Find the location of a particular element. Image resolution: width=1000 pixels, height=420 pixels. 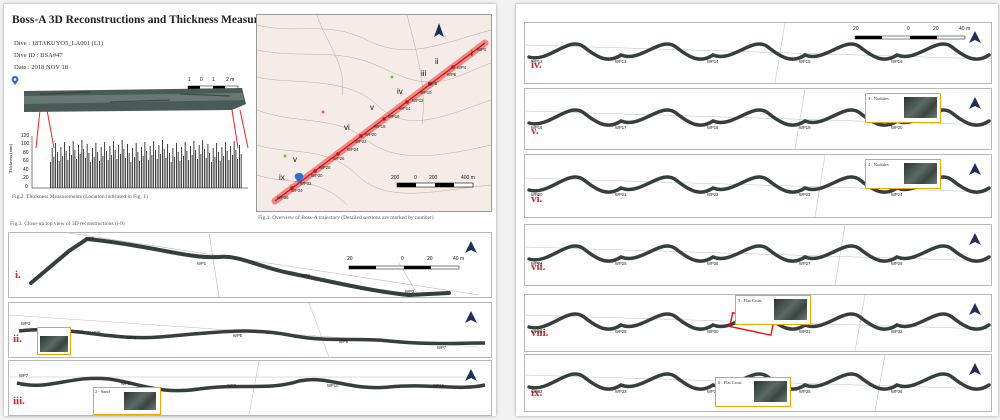

inset-label: 5 : Flat Crust is located at coordinates (750, 300).